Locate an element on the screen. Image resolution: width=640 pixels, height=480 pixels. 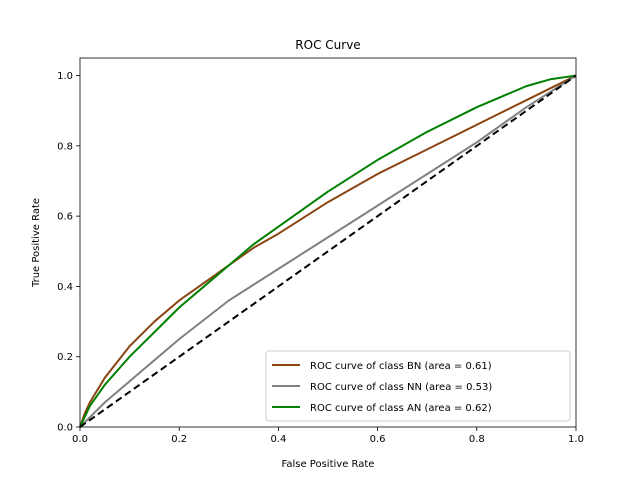
y-tick-label: 0.8 is located at coordinates (65, 146).